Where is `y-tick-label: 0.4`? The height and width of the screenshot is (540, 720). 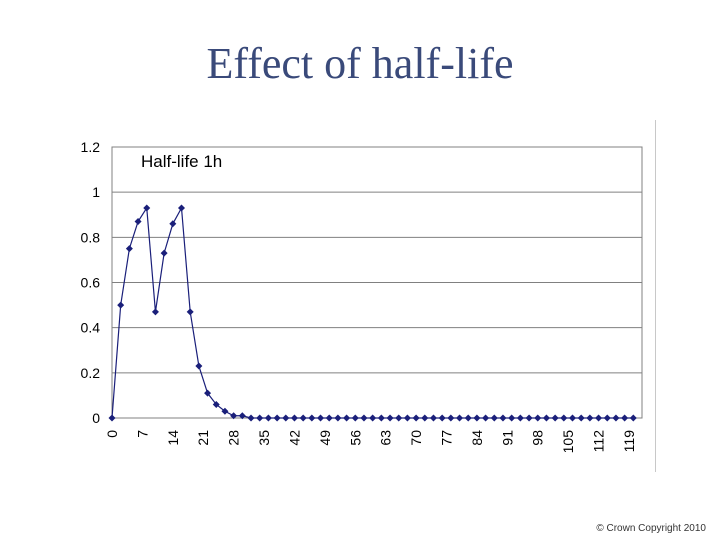
y-tick-label: 0.4 is located at coordinates (91, 328).